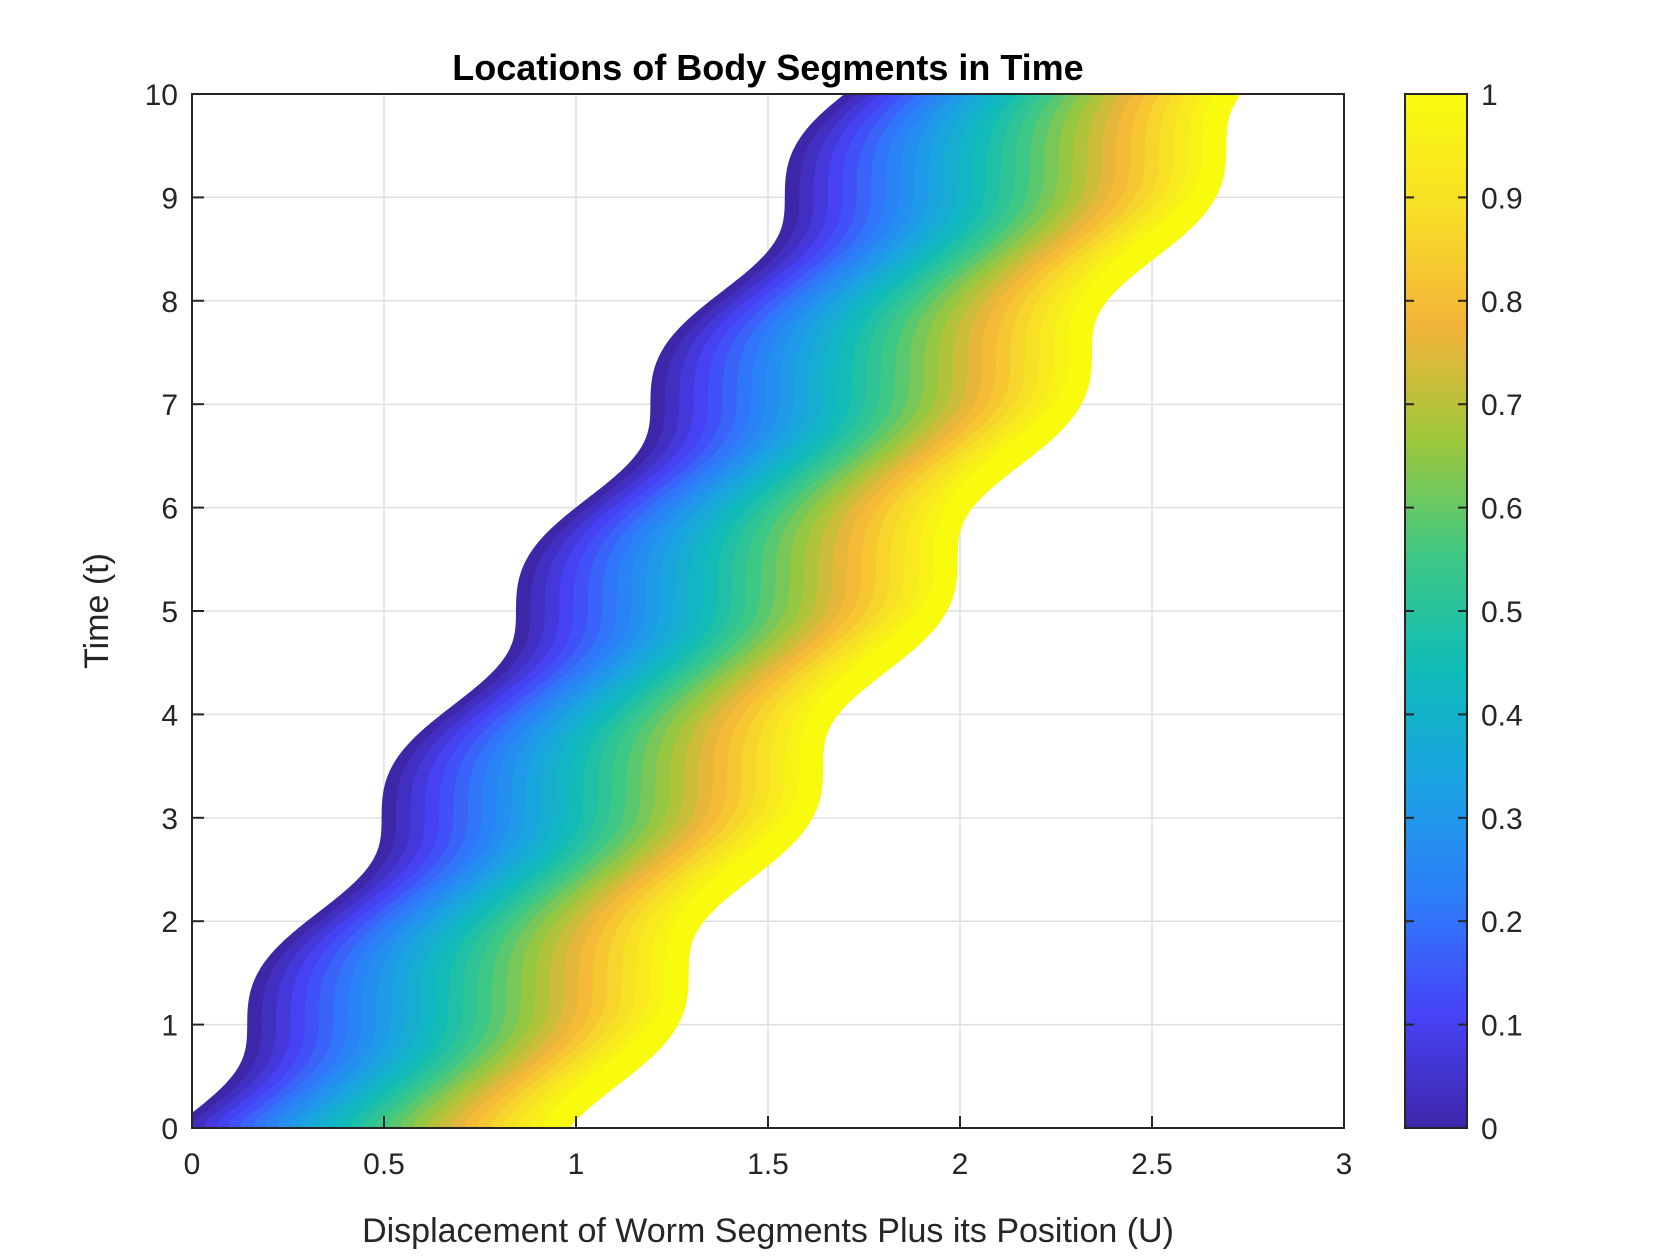 The image size is (1680, 1260). What do you see at coordinates (384, 1164) in the screenshot?
I see `x-tick-label: 0.5` at bounding box center [384, 1164].